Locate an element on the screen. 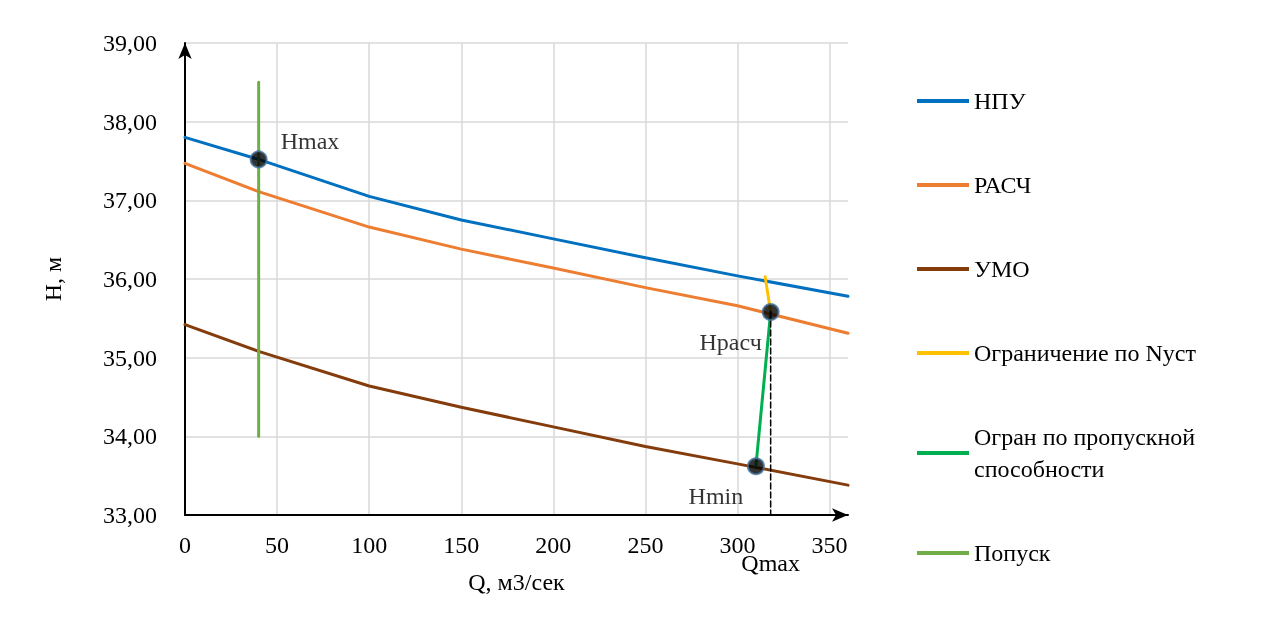  data-label: Hmax is located at coordinates (310, 141).